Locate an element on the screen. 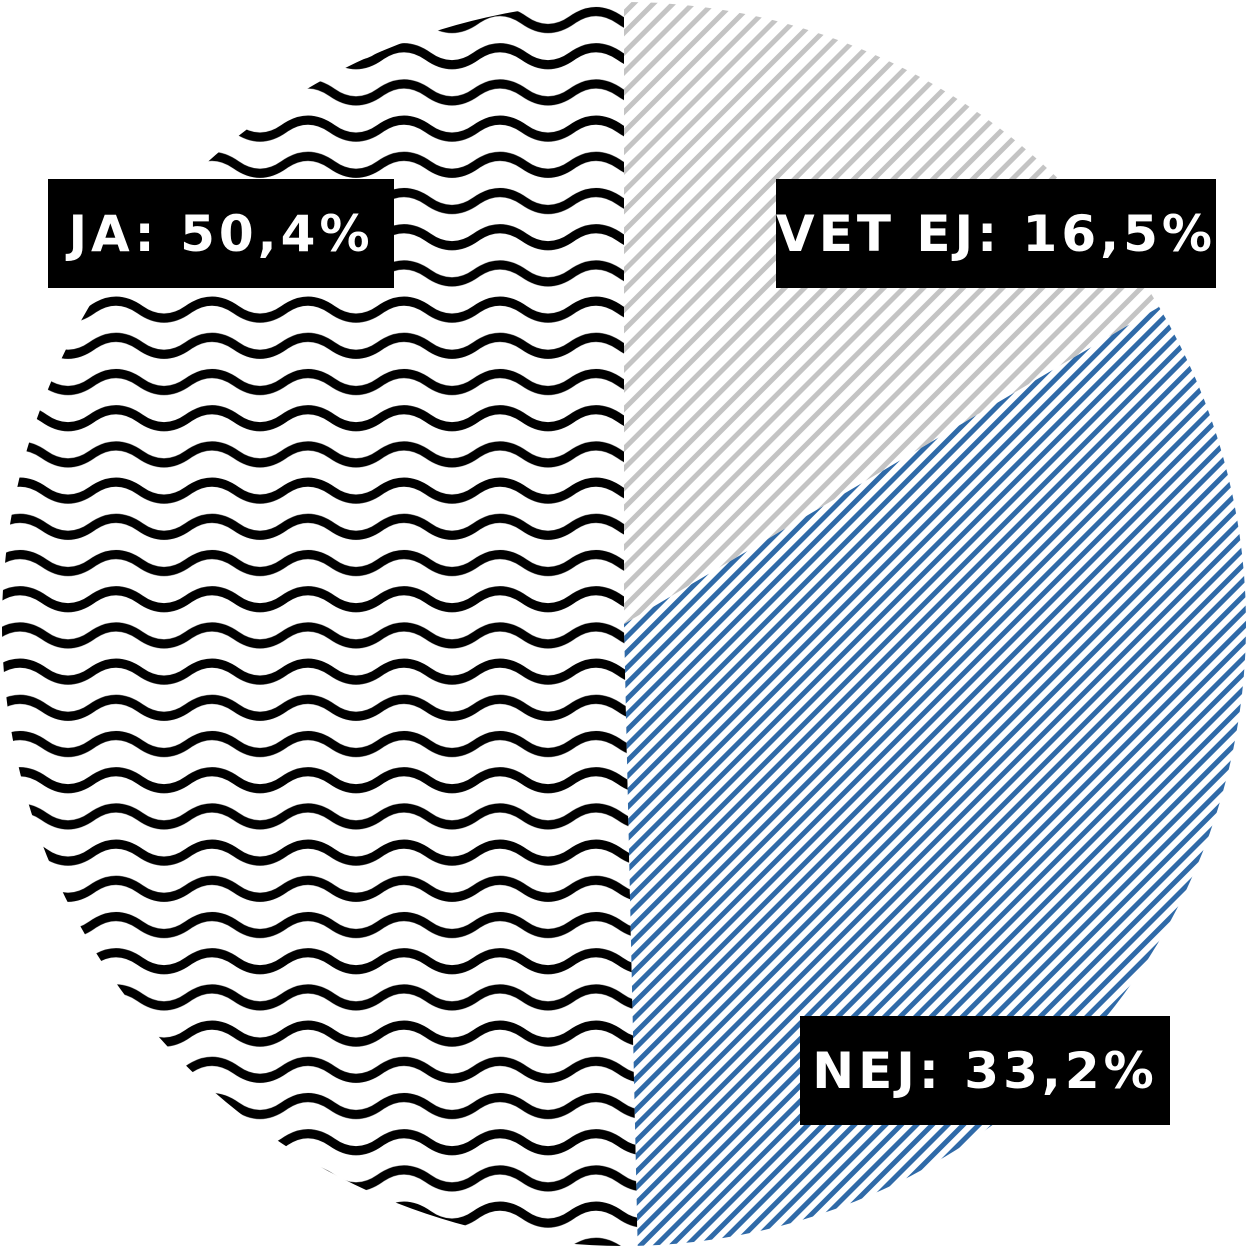 Image resolution: width=1248 pixels, height=1248 pixels. slice-label-nej-background is located at coordinates (985, 1070).